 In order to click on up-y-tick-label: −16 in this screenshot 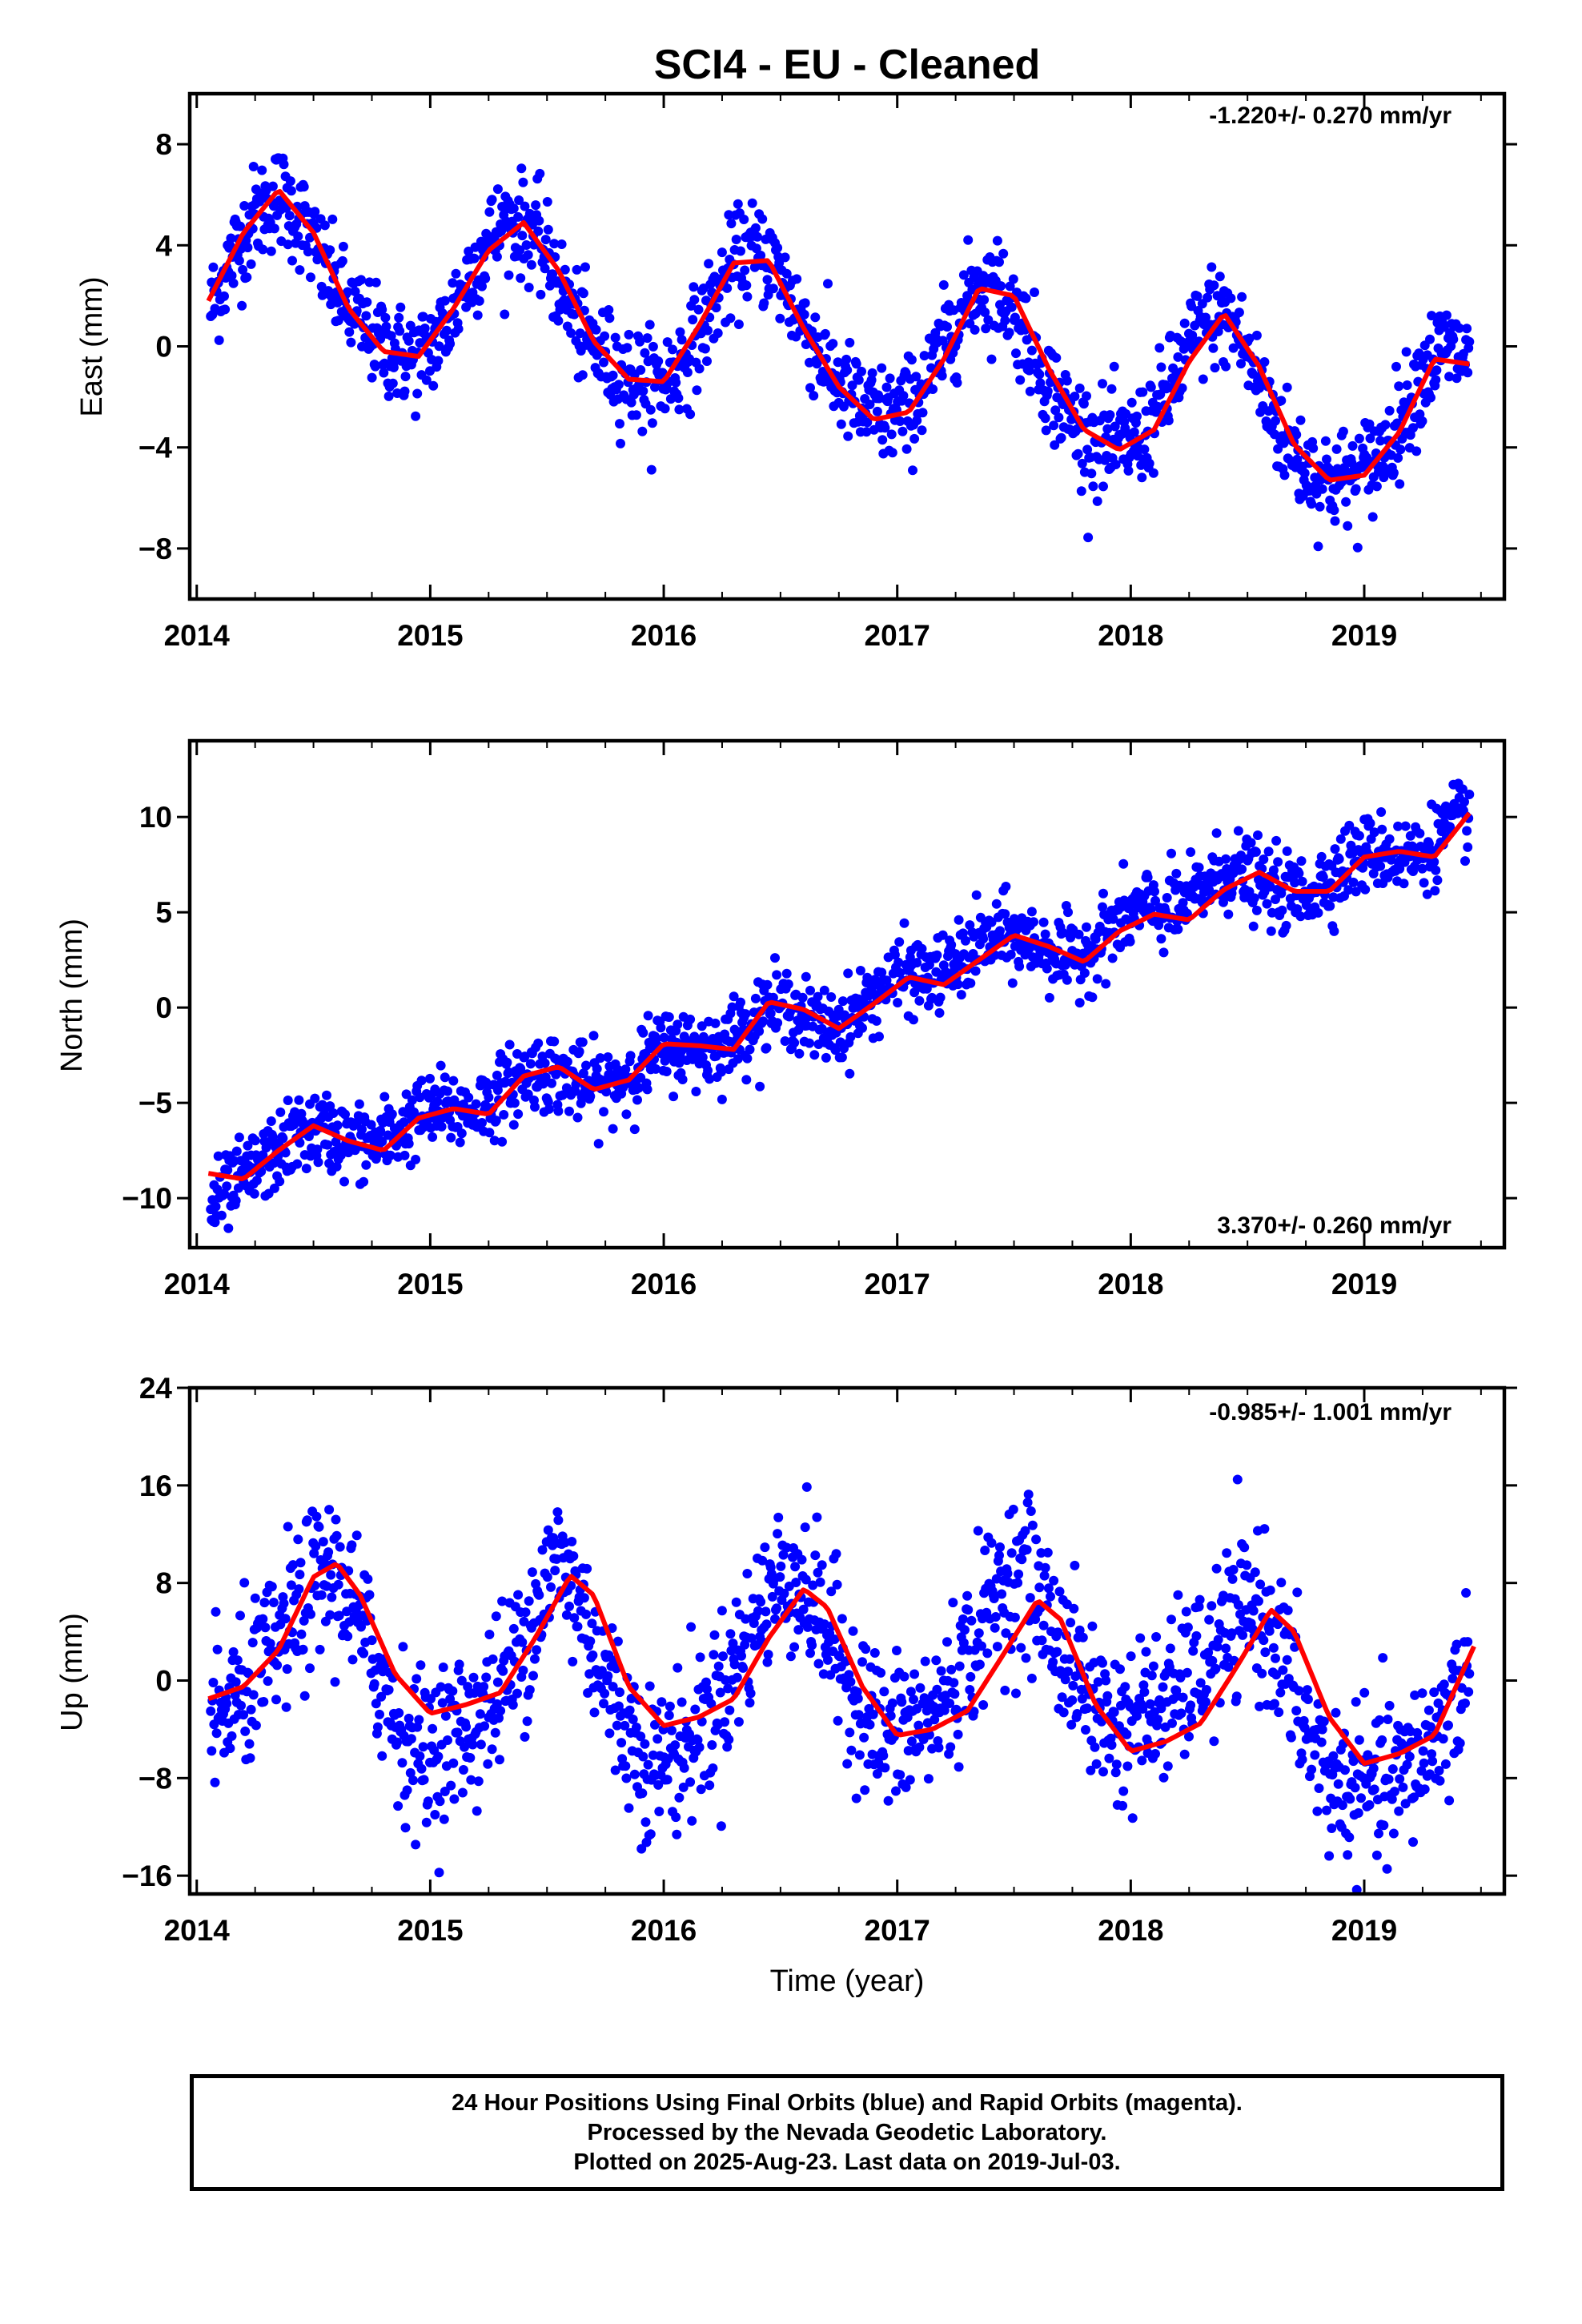, I will do `click(147, 1876)`.